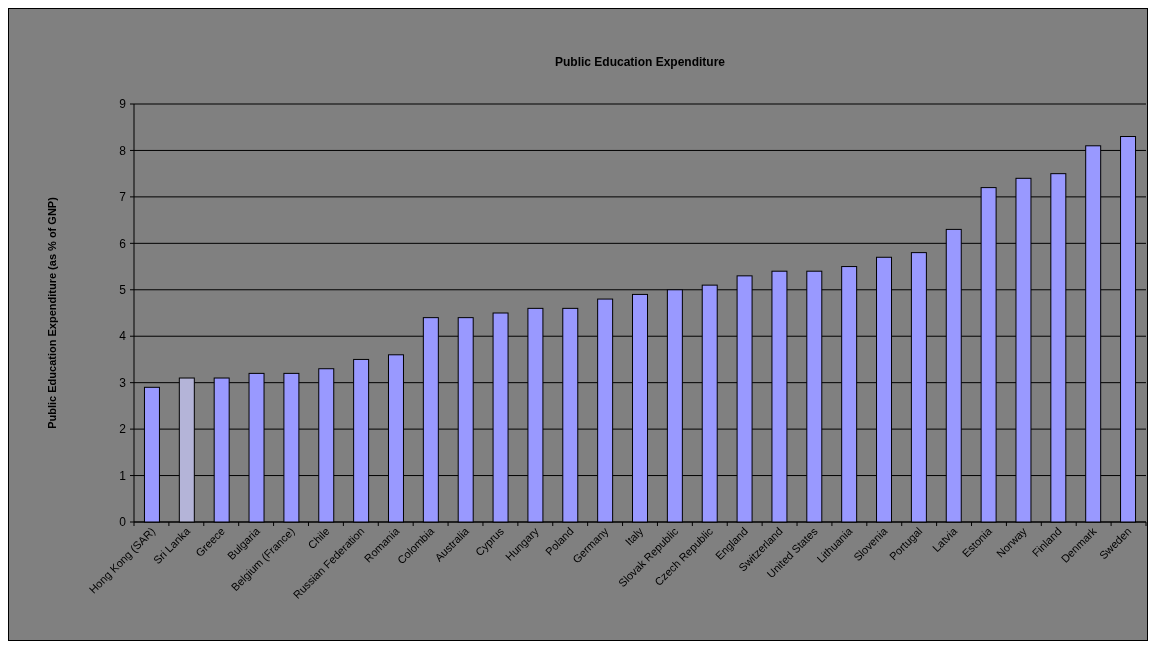 The image size is (1156, 649). I want to click on y-tick-label: 1, so click(123, 475).